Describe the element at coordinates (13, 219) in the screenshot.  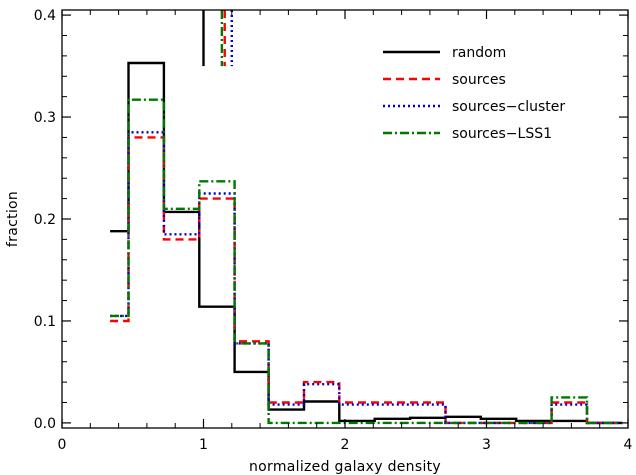
I see `y-axis-title: fraction` at that location.